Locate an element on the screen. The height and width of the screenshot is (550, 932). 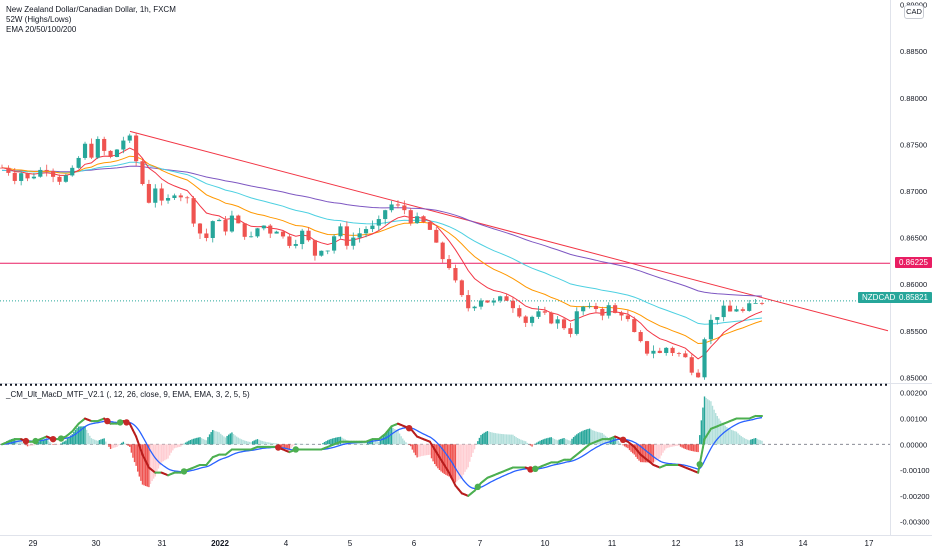
time-label-11: 11 is located at coordinates (612, 543).